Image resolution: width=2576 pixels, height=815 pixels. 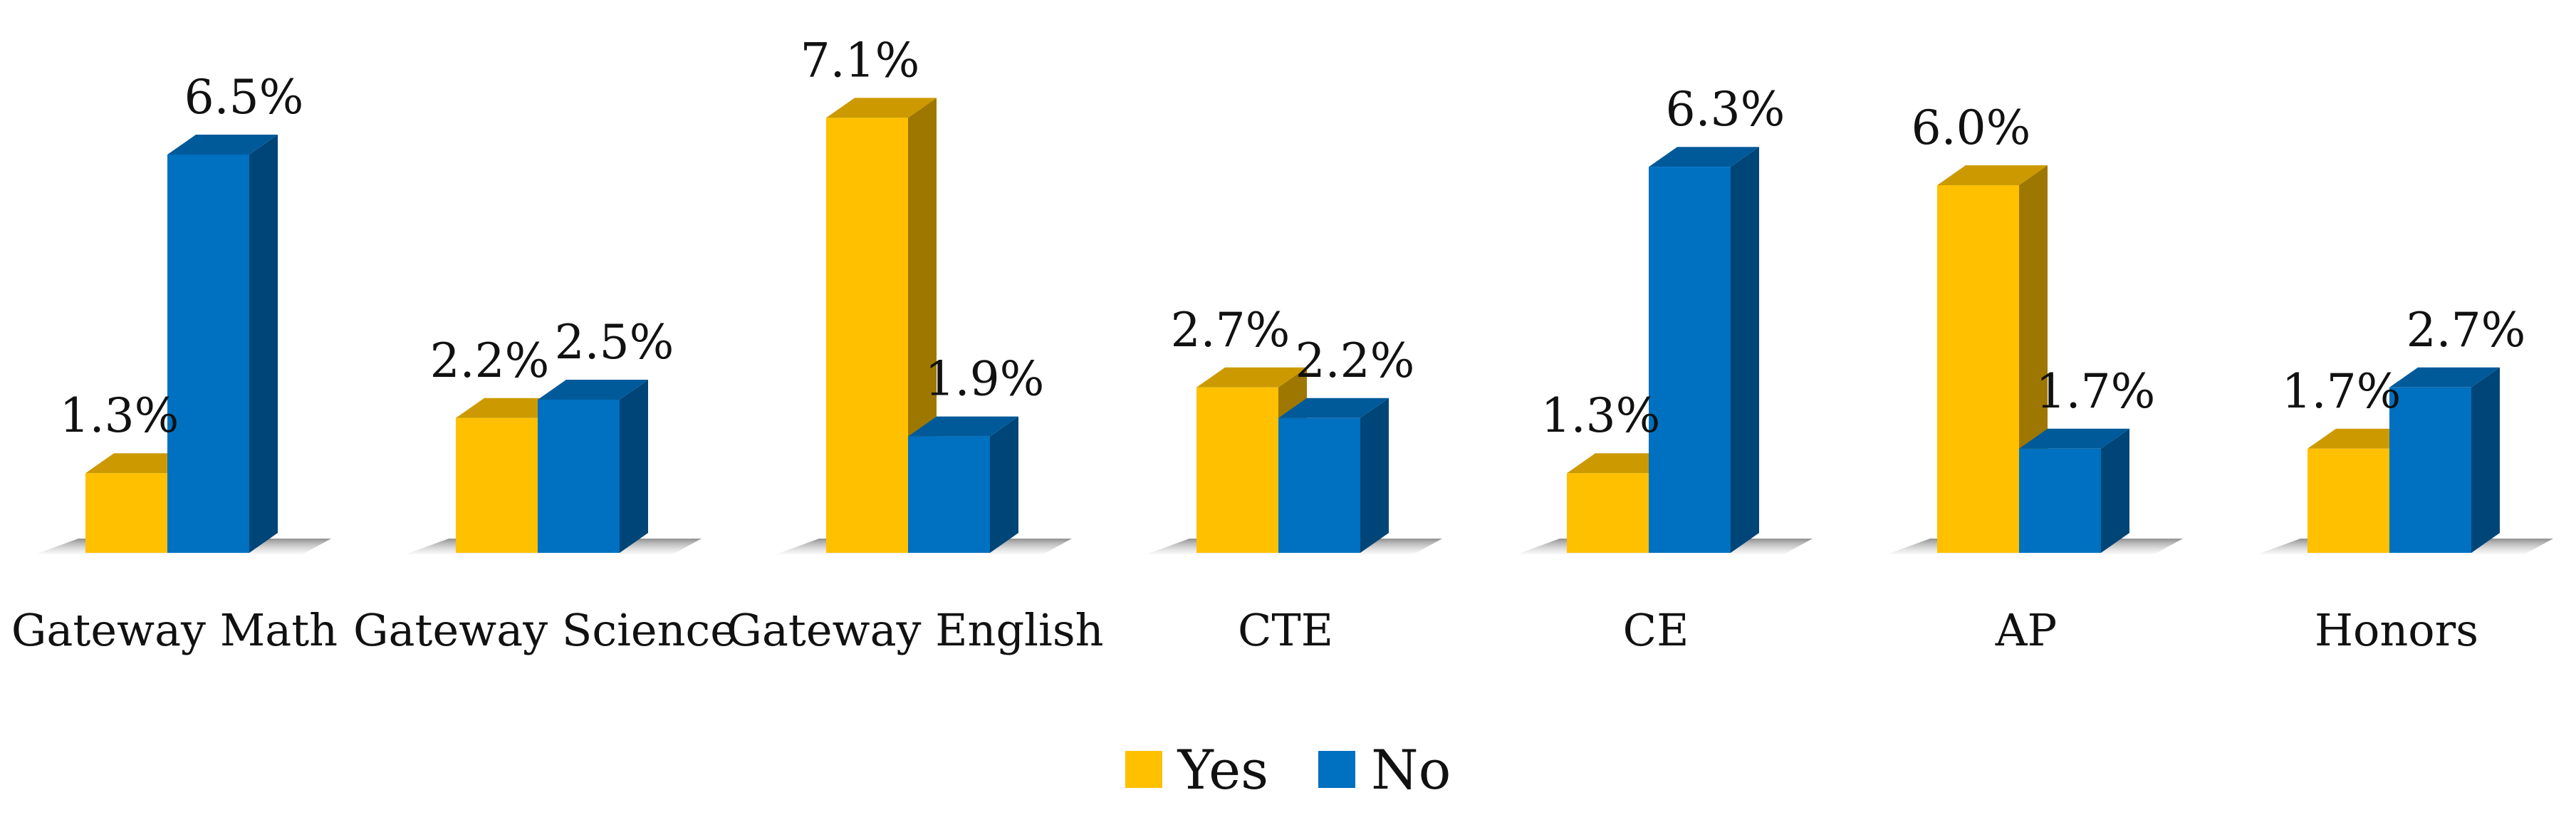 What do you see at coordinates (222, 145) in the screenshot?
I see `bar-no-gateway-math-top` at bounding box center [222, 145].